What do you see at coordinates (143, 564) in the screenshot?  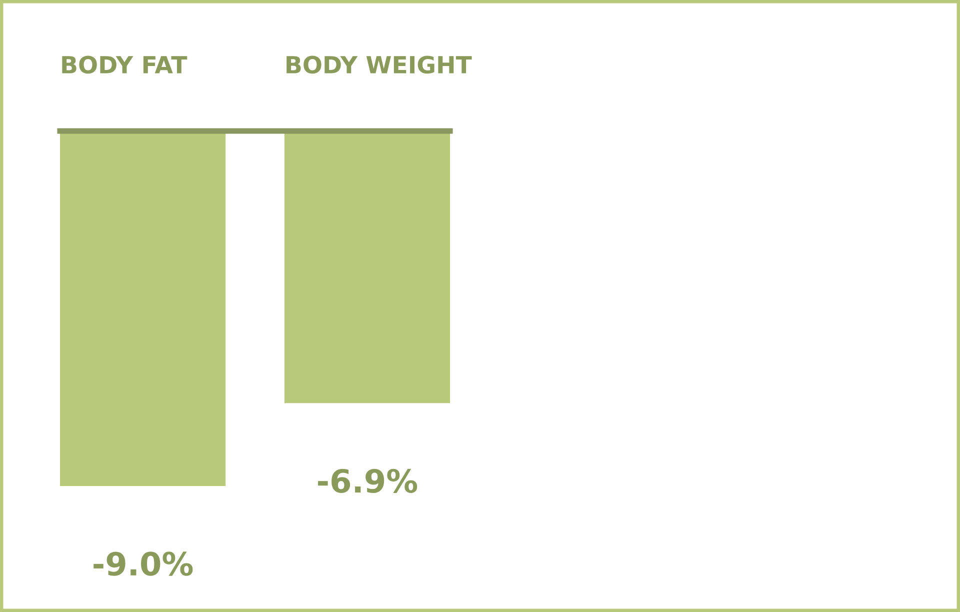 I see `data-label: -9.0%` at bounding box center [143, 564].